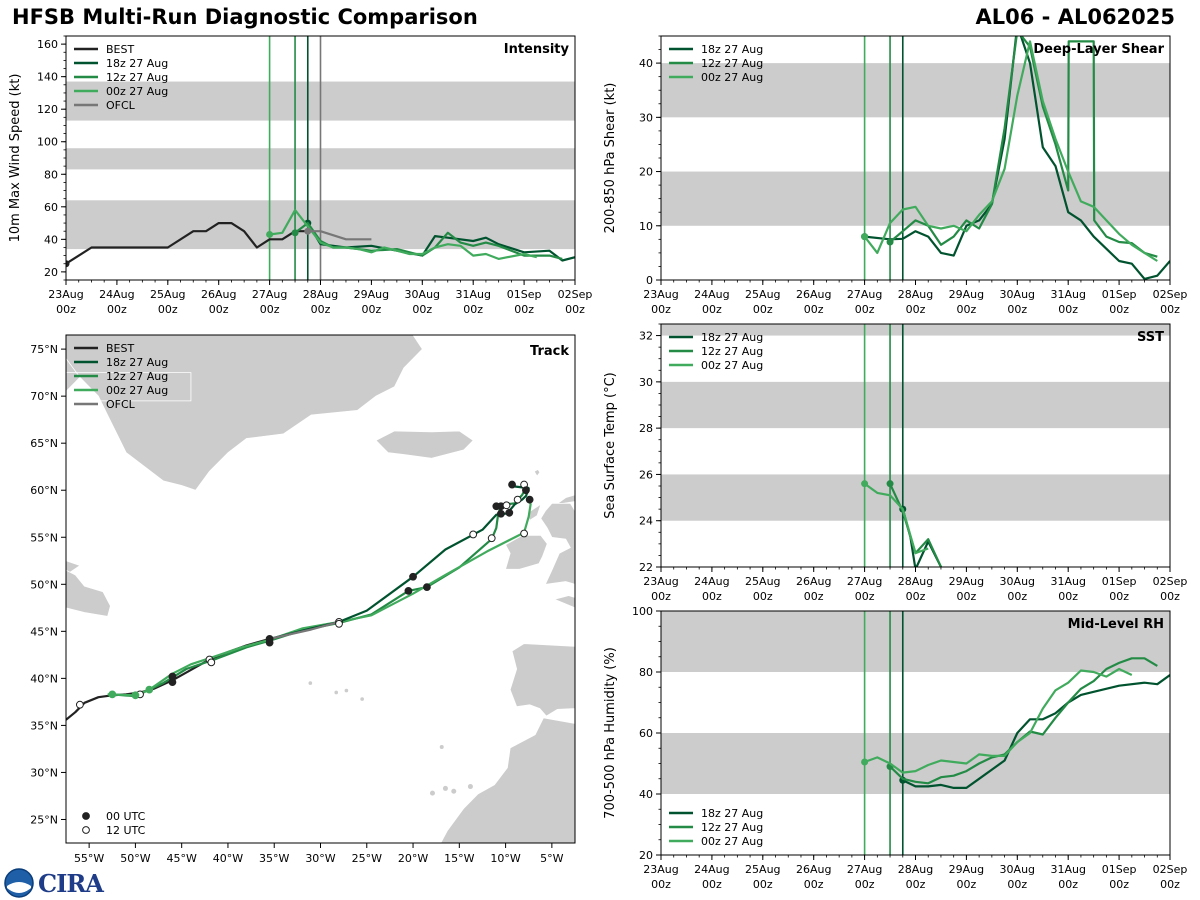  I want to click on y-tick-label: 40, so click(646, 63).